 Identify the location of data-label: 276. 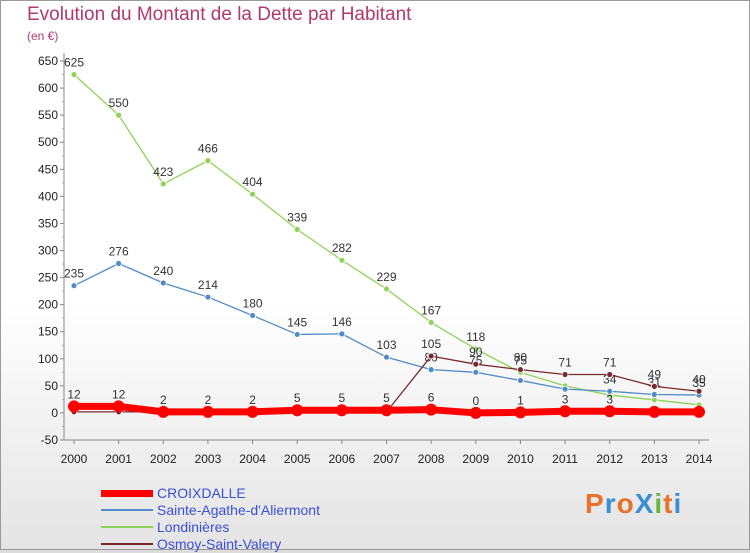
(119, 251).